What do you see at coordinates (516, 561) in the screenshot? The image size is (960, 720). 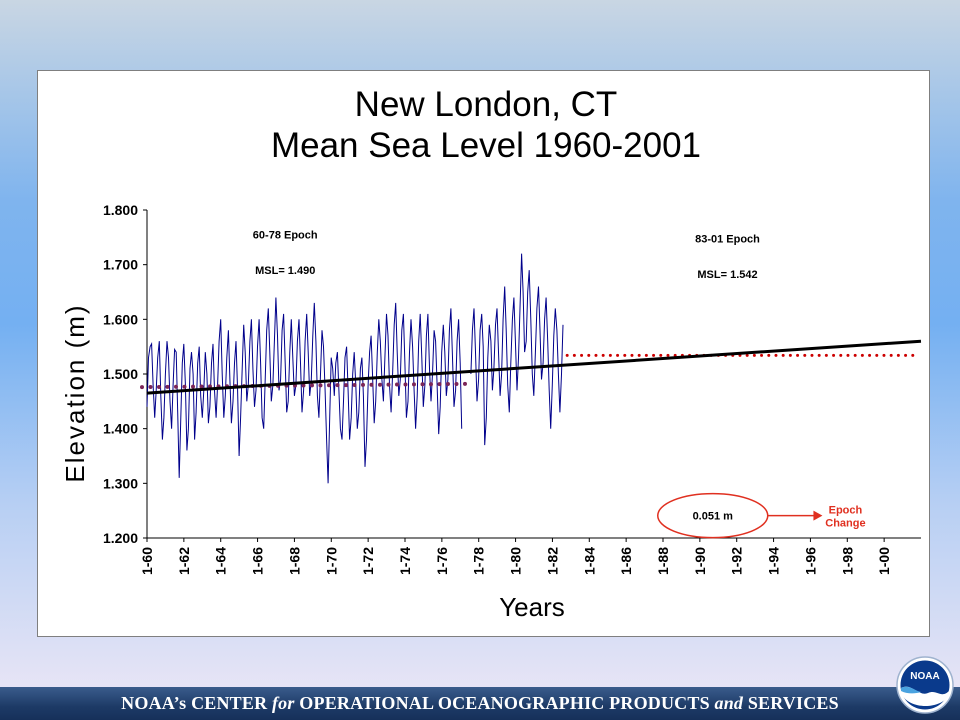 I see `x-tick-label: 1-80` at bounding box center [516, 561].